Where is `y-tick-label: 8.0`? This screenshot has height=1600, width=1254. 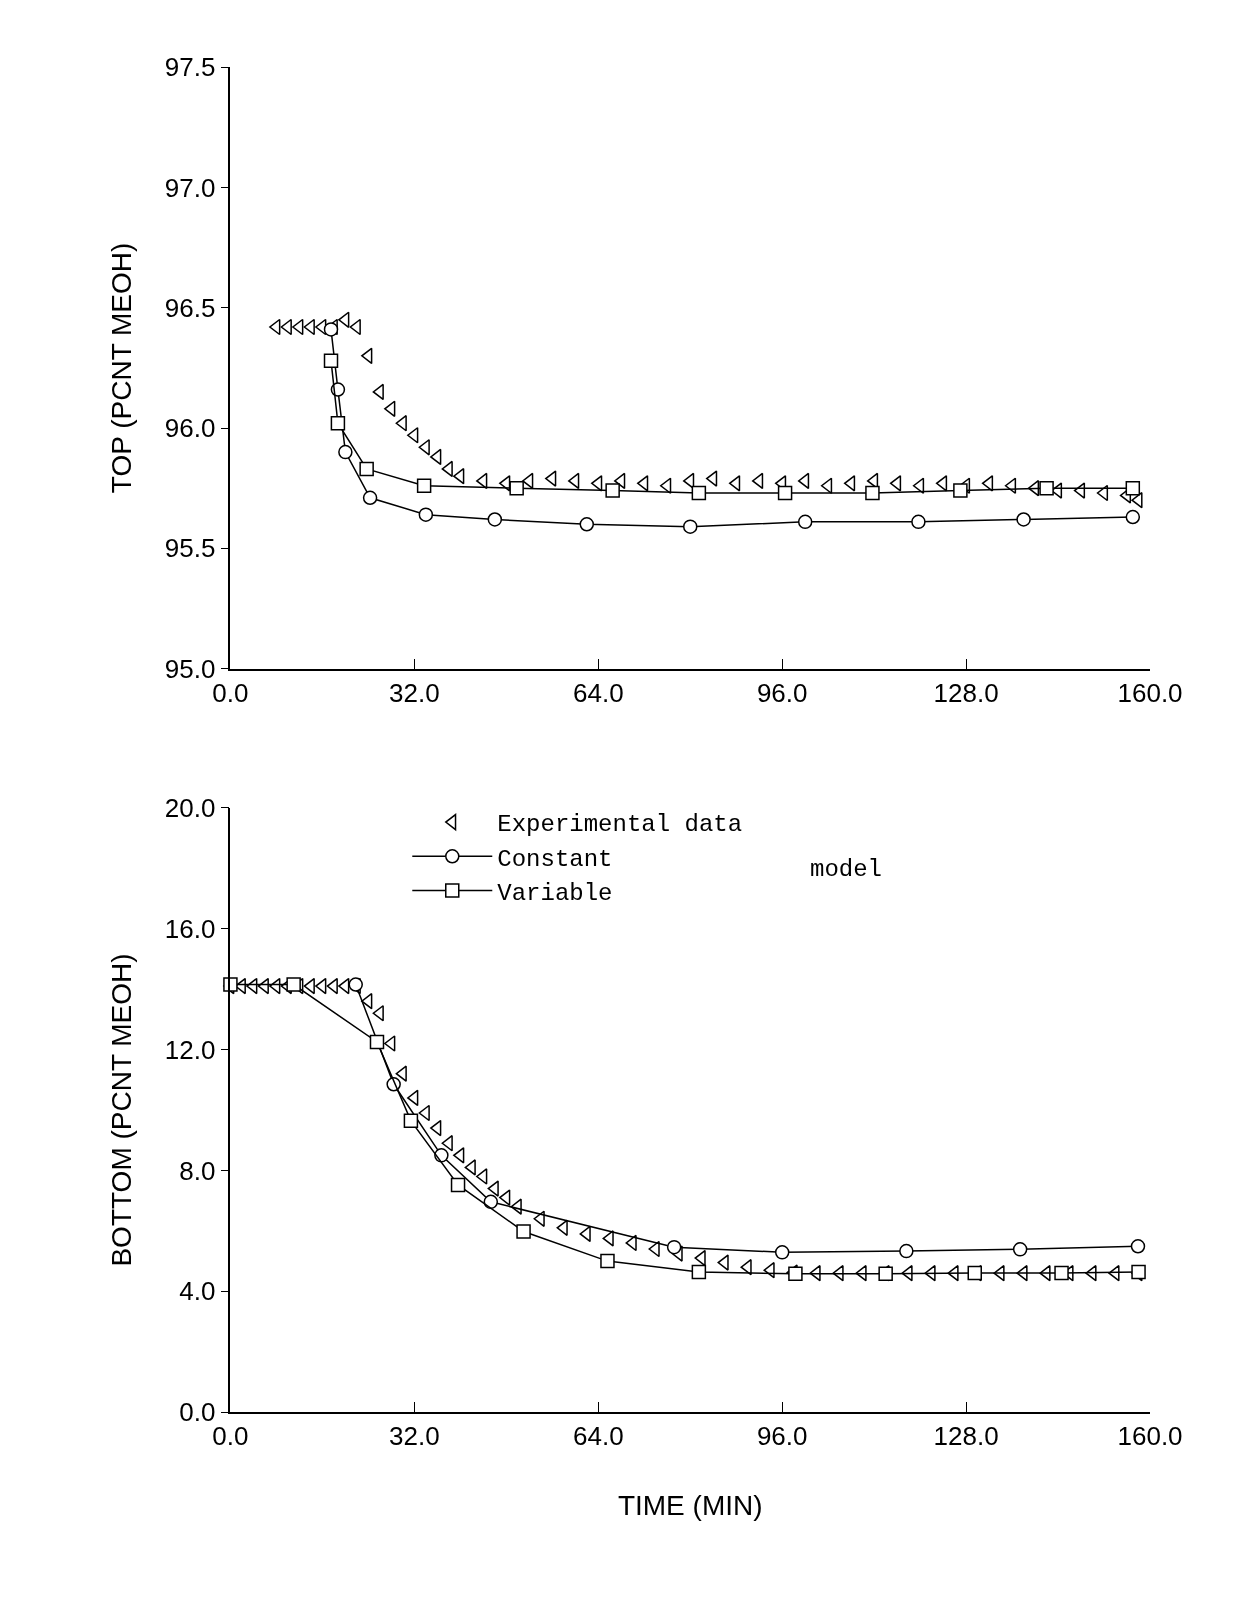 y-tick-label: 8.0 is located at coordinates (197, 1170).